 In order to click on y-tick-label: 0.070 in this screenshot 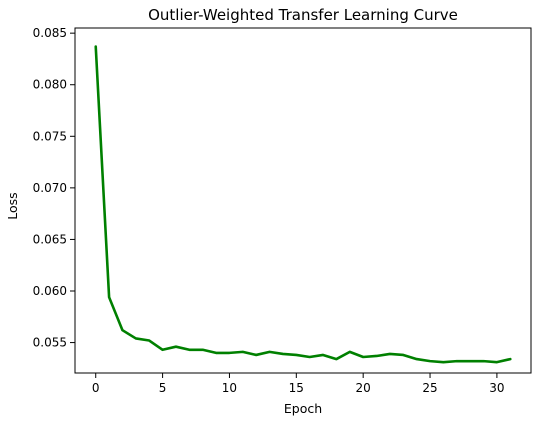, I will do `click(50, 188)`.